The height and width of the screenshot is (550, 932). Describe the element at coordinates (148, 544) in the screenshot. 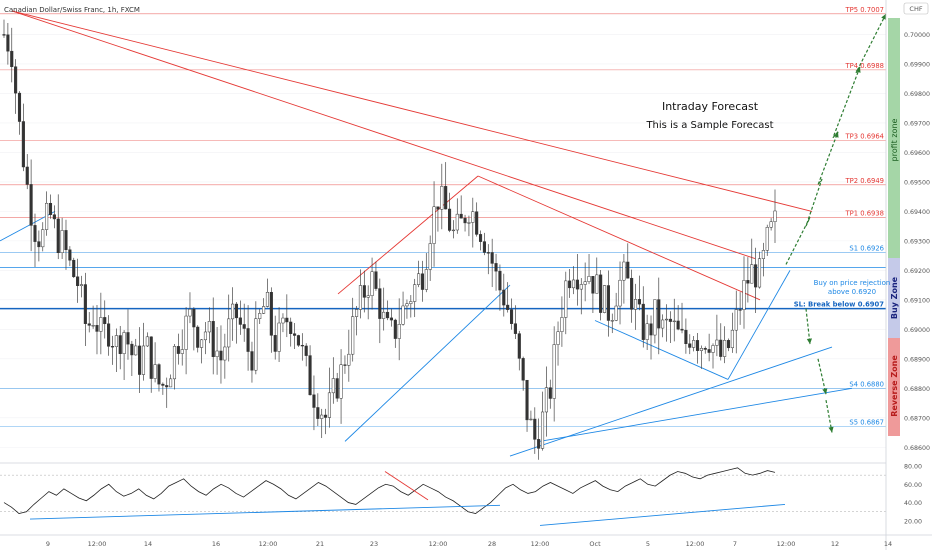

I see `time-tick-label: 14` at that location.